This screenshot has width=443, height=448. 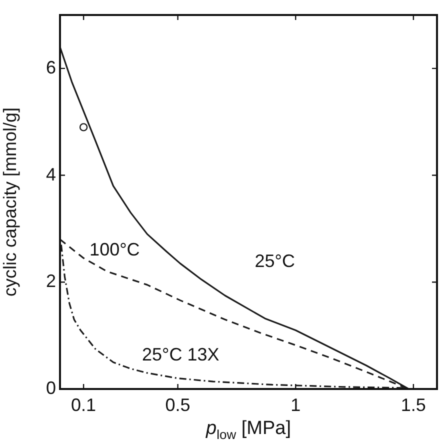 What do you see at coordinates (181, 354) in the screenshot?
I see `series-label: 25°C 13X` at bounding box center [181, 354].